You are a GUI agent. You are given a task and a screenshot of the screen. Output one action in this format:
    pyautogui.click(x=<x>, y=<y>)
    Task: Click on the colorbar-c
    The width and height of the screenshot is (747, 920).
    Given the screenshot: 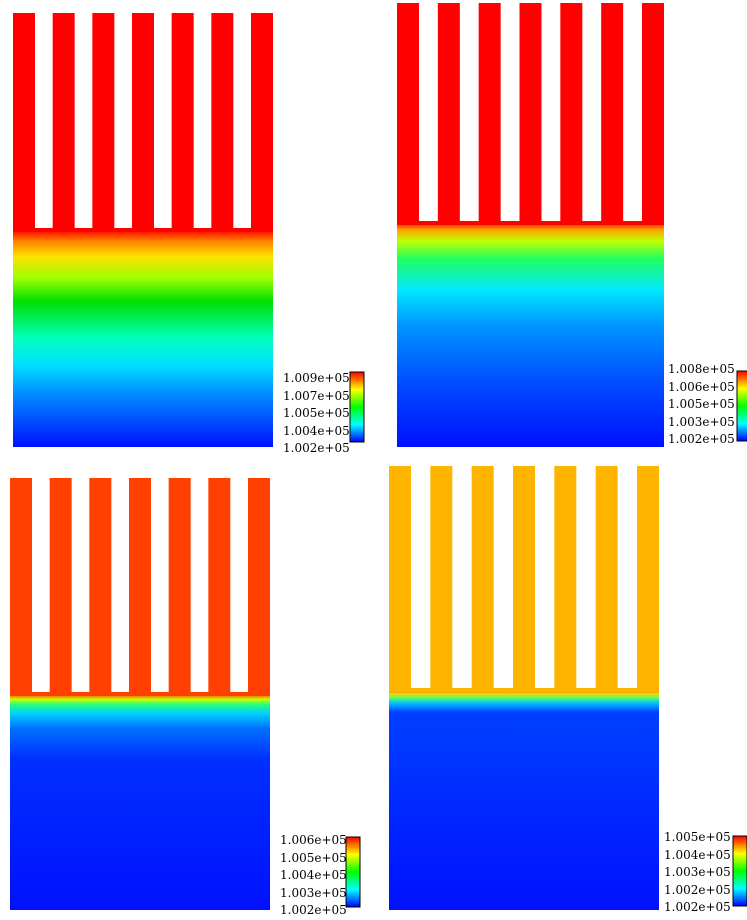 What is the action you would take?
    pyautogui.click(x=353, y=872)
    